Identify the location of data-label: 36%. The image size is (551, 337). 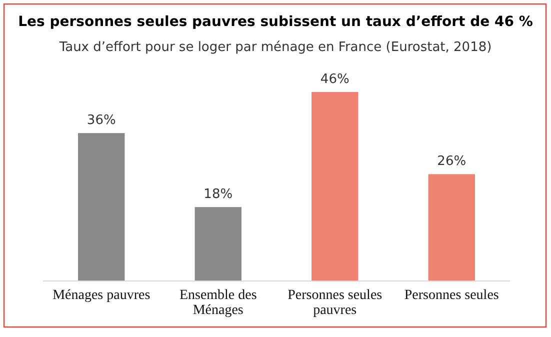
(101, 120).